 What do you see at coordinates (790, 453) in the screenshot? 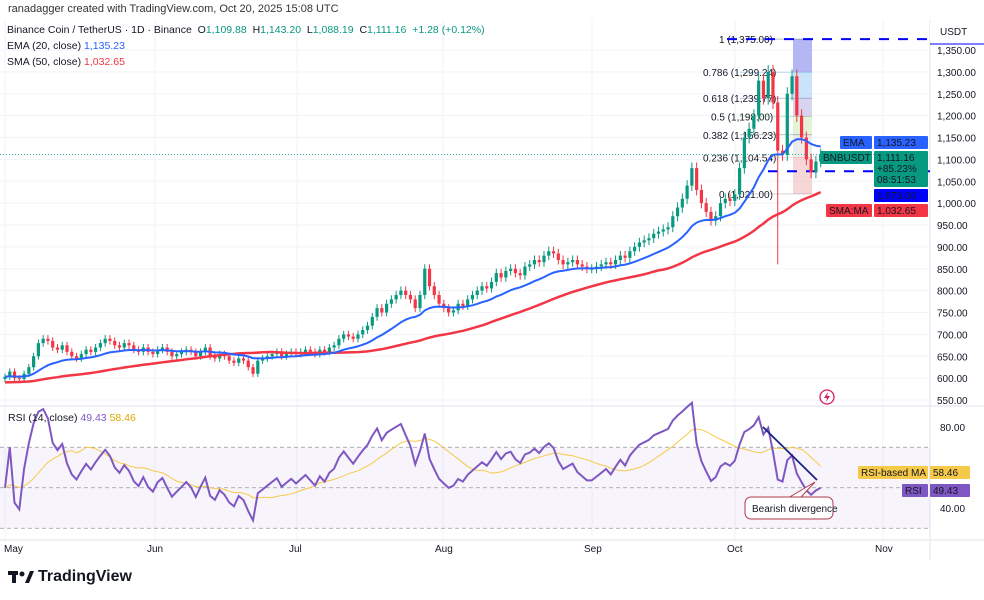
I see `divergence-trendline` at bounding box center [790, 453].